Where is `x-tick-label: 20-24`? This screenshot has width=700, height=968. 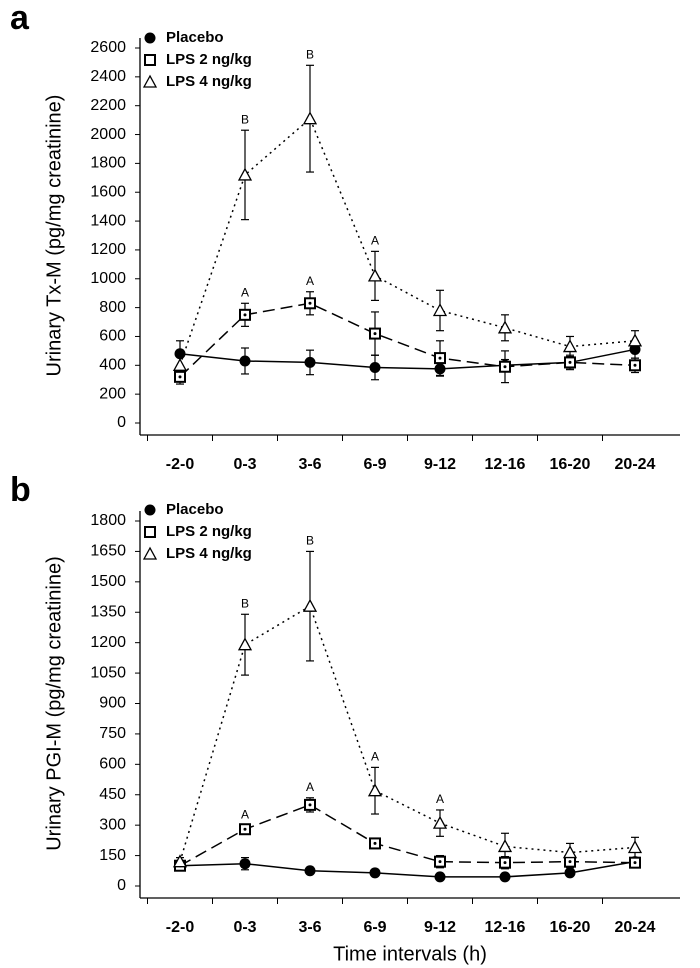 x-tick-label: 20-24 is located at coordinates (635, 464).